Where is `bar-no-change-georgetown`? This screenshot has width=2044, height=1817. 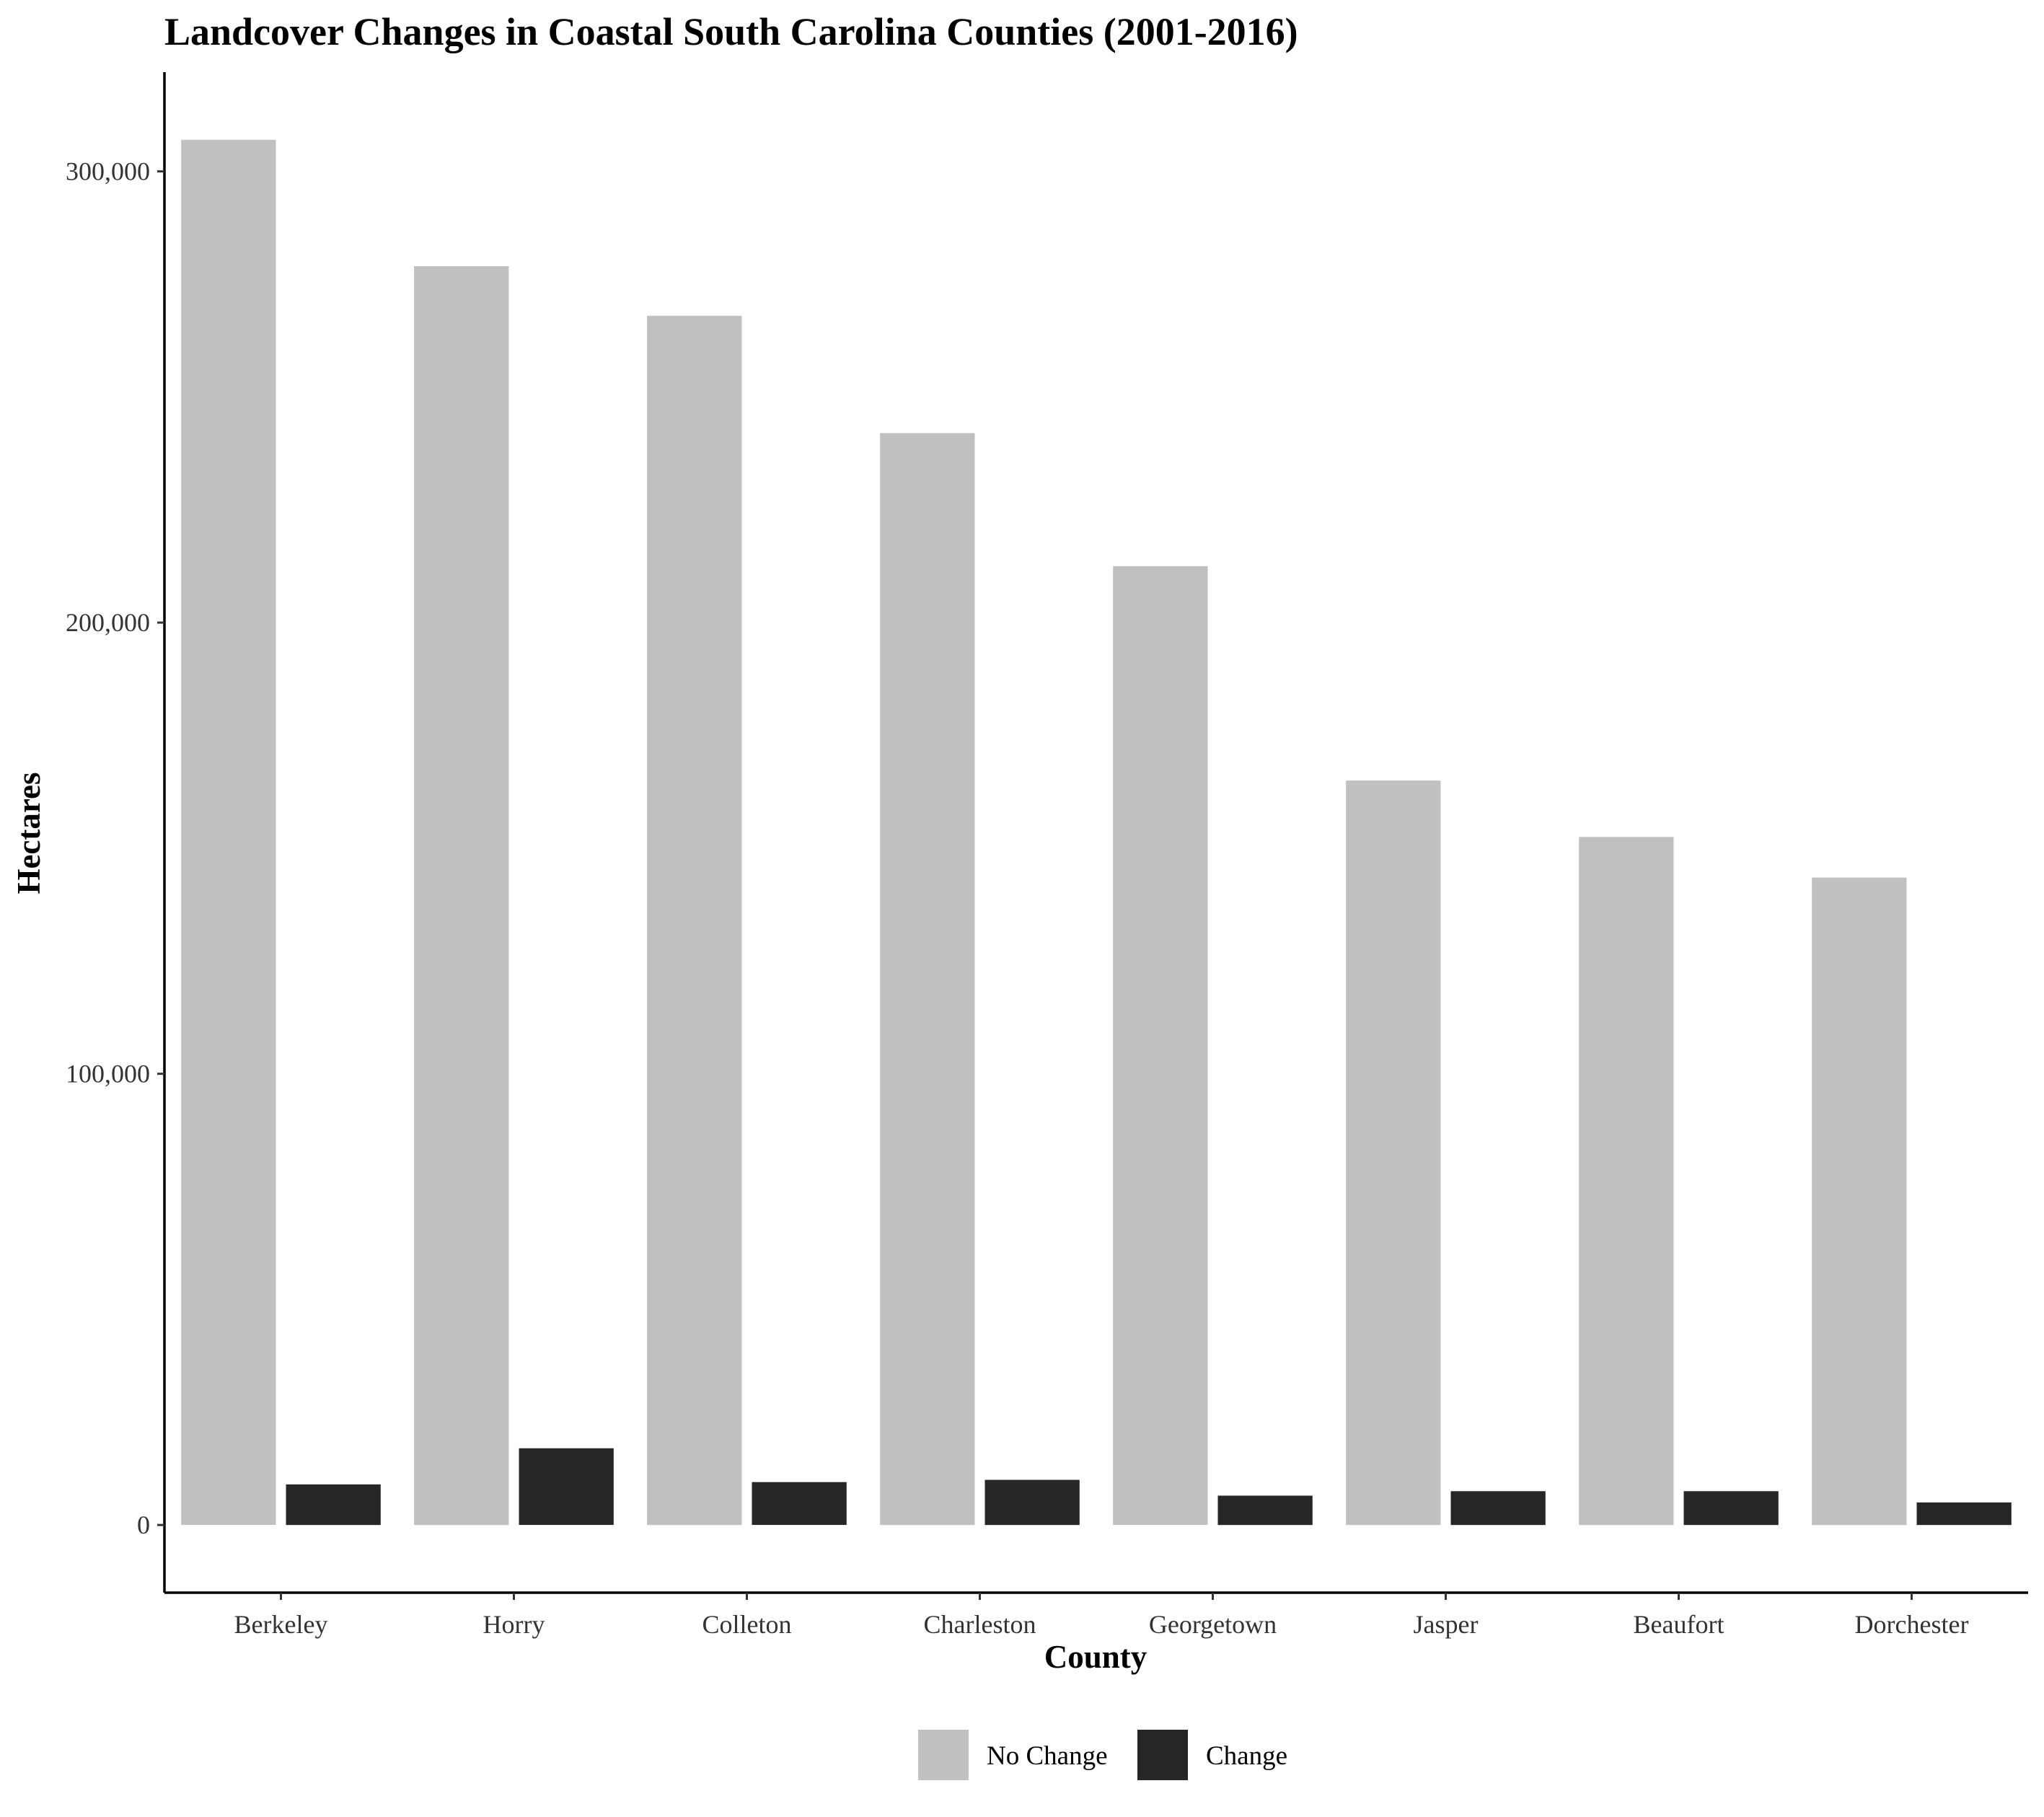
bar-no-change-georgetown is located at coordinates (1160, 1046).